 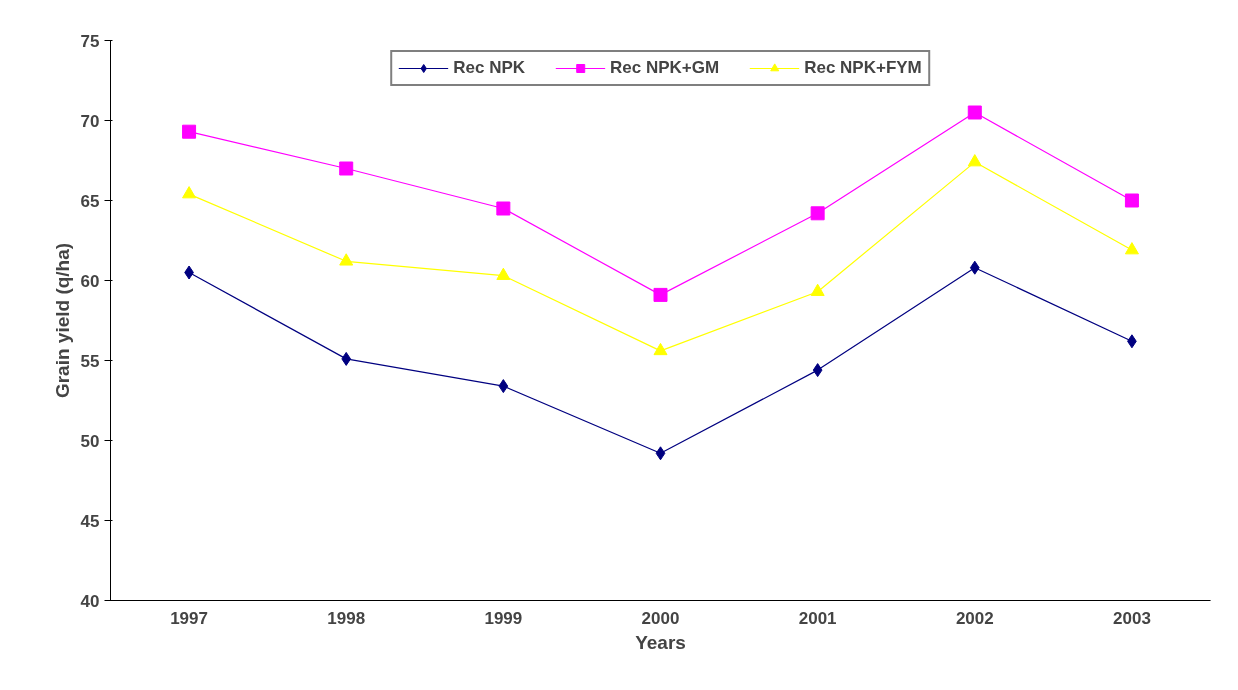 I want to click on y-tick-label: 45, so click(x=90, y=521).